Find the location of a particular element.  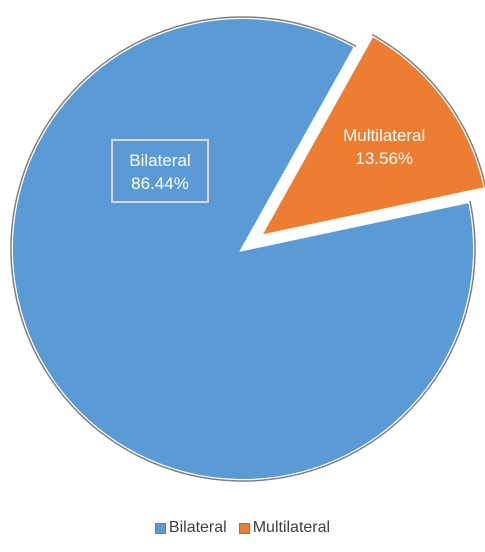

data-label-bilateral: Bilateral 86.44% is located at coordinates (160, 171).